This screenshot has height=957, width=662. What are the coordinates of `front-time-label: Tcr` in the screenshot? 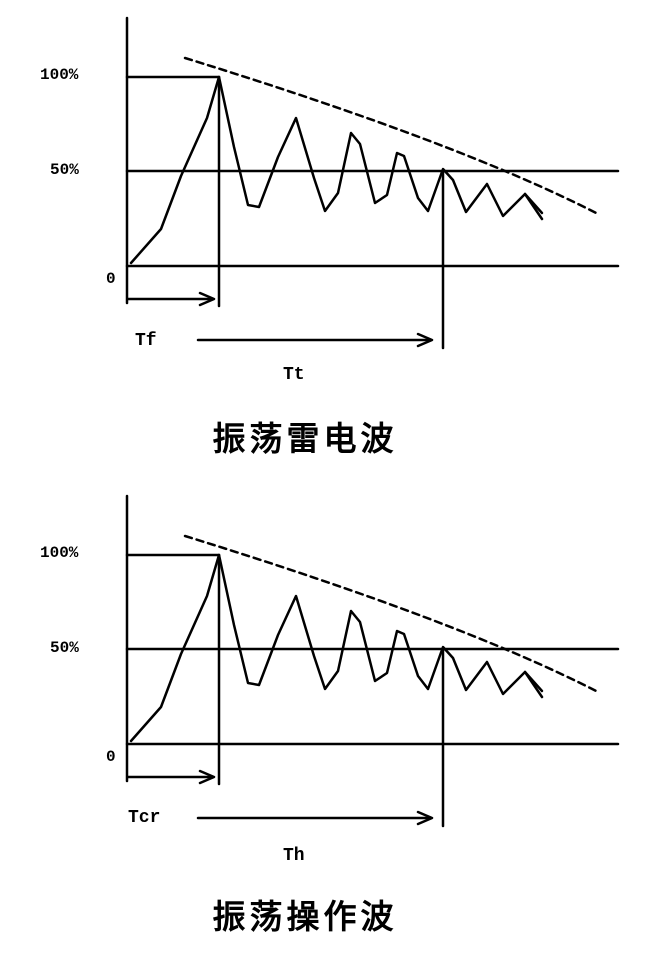 It's located at (144, 818).